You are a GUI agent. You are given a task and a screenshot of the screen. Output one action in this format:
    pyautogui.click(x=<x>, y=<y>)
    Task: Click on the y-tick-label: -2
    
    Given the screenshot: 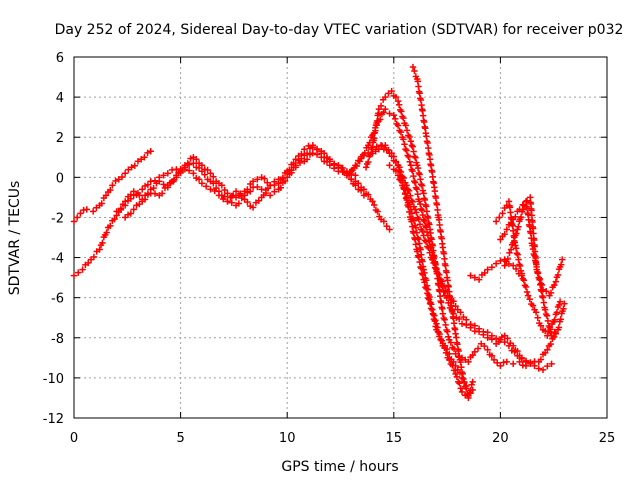 What is the action you would take?
    pyautogui.click(x=57, y=218)
    